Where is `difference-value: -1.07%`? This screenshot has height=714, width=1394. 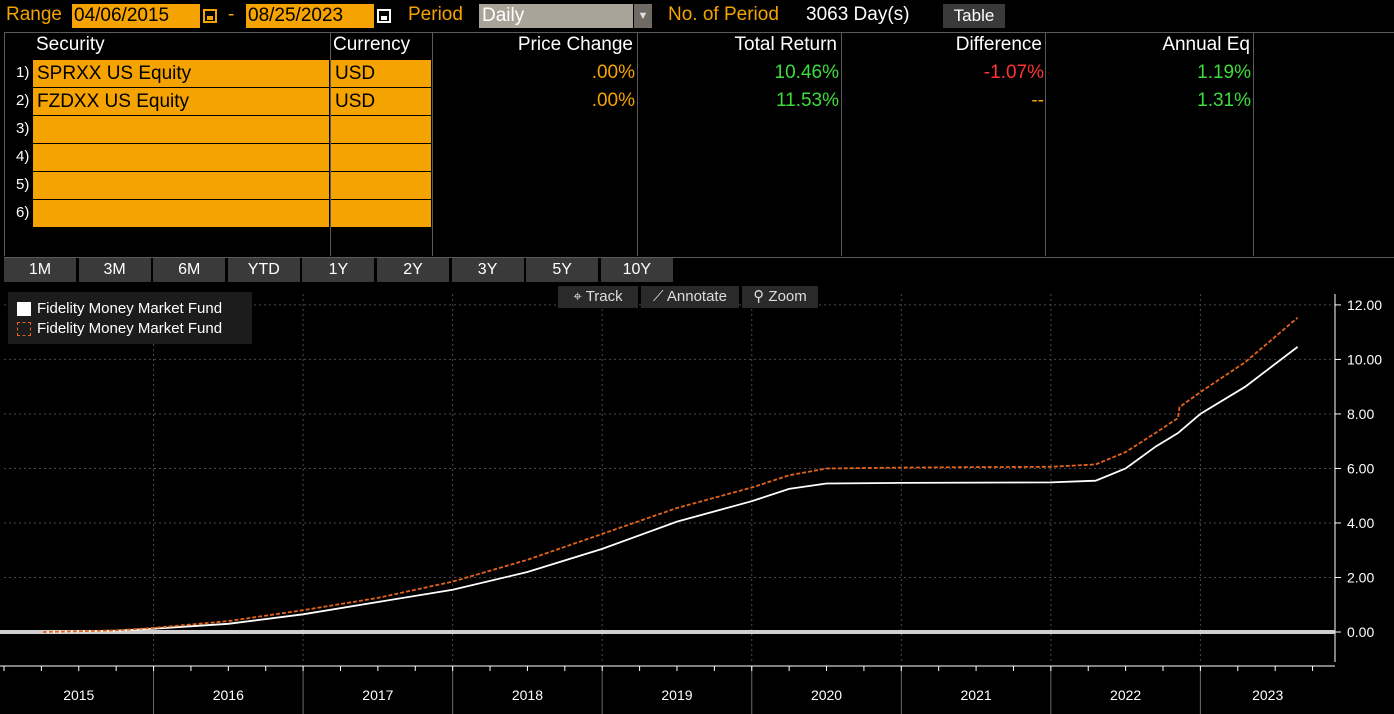
difference-value: -1.07% is located at coordinates (1013, 72).